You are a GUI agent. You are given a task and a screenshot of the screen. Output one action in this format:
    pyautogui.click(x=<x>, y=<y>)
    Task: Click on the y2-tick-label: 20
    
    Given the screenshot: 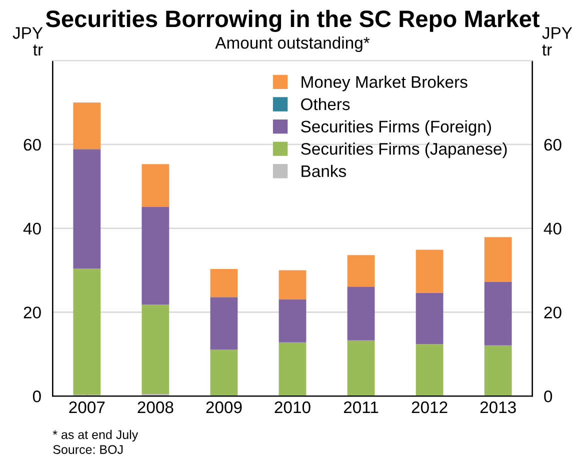 What is the action you would take?
    pyautogui.click(x=553, y=312)
    